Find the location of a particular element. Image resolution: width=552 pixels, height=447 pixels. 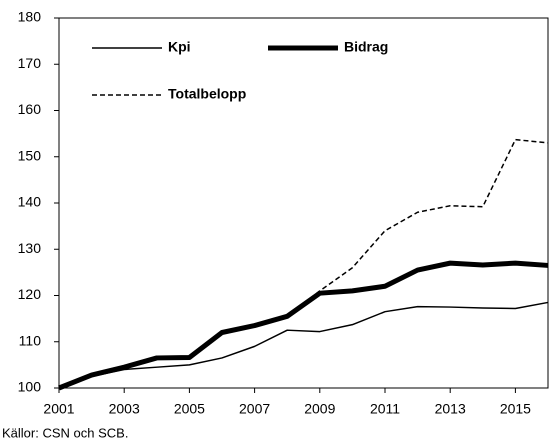

x-tick-label: 2001 is located at coordinates (58, 409).